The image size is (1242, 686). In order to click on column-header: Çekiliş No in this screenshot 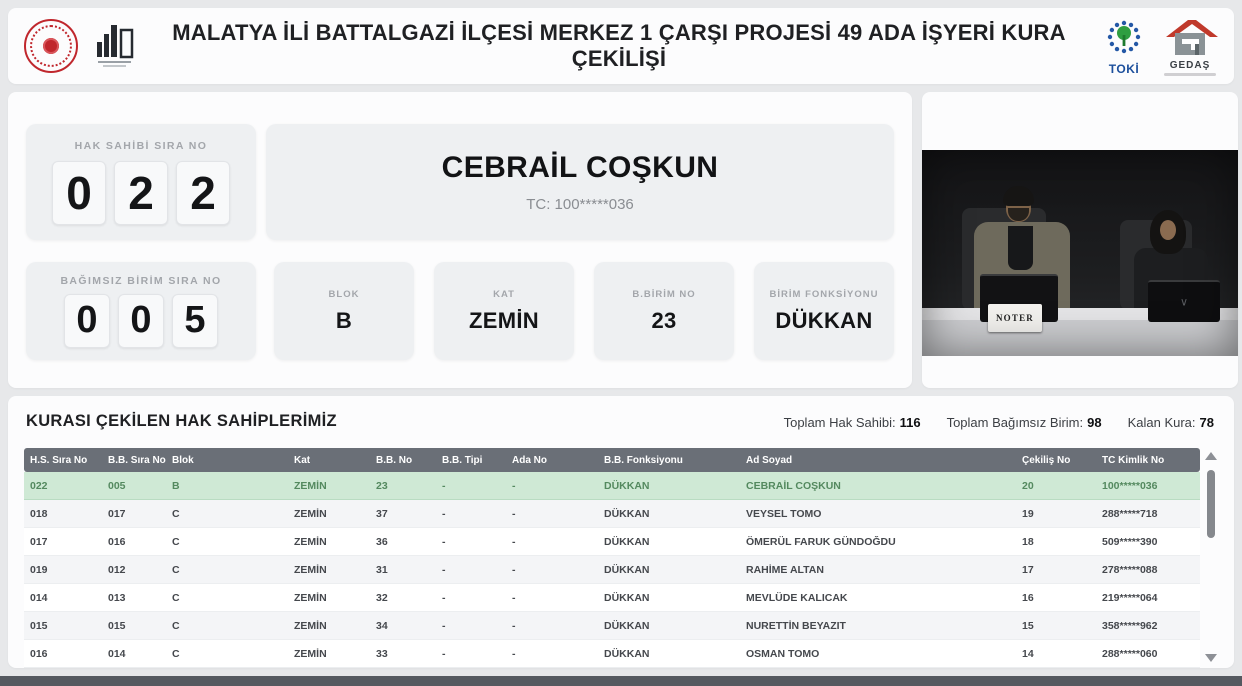, I will do `click(1046, 460)`.